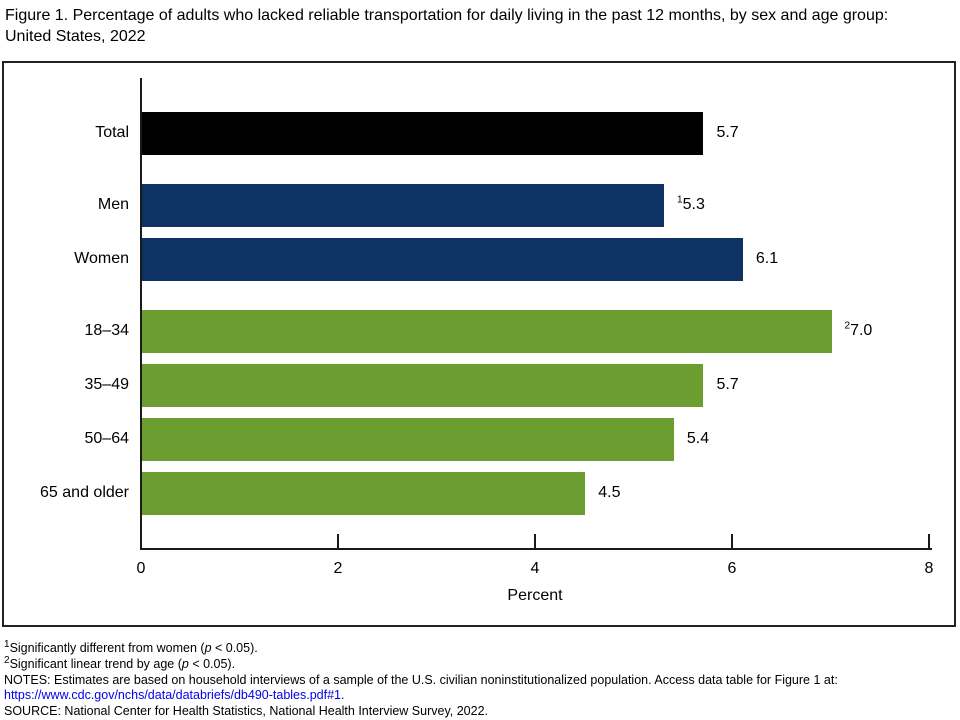 The width and height of the screenshot is (960, 720). I want to click on tick-label: 4, so click(535, 568).